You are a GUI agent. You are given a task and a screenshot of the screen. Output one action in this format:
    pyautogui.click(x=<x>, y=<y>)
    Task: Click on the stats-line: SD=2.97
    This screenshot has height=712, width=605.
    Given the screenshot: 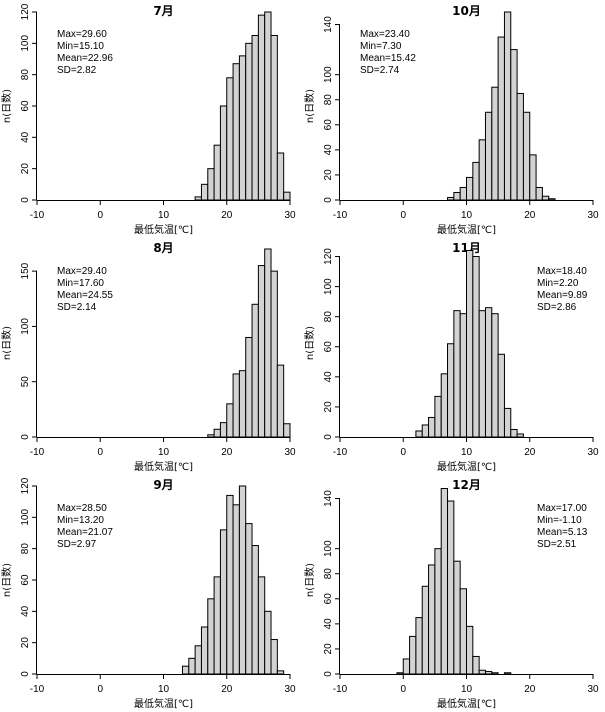 What is the action you would take?
    pyautogui.click(x=77, y=544)
    